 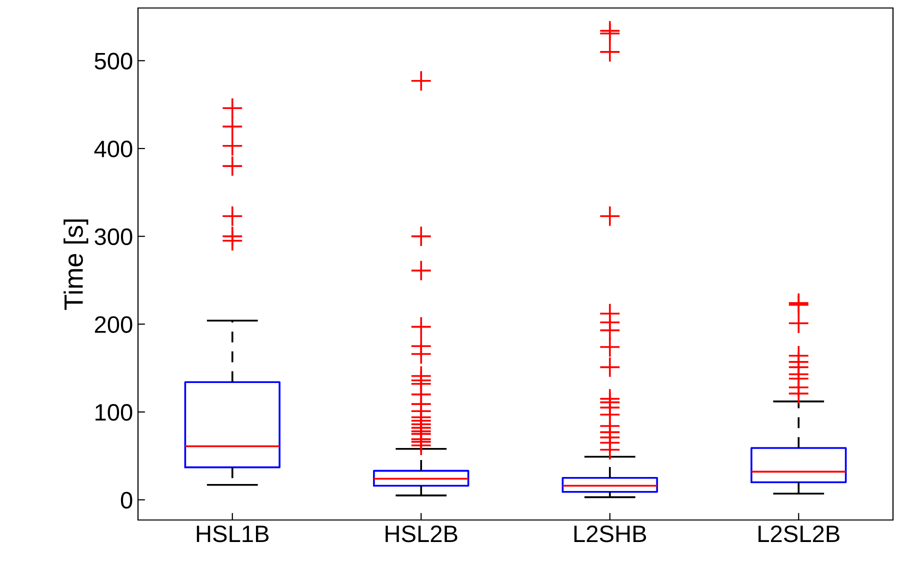 I want to click on y-tick-label: 100, so click(x=114, y=412).